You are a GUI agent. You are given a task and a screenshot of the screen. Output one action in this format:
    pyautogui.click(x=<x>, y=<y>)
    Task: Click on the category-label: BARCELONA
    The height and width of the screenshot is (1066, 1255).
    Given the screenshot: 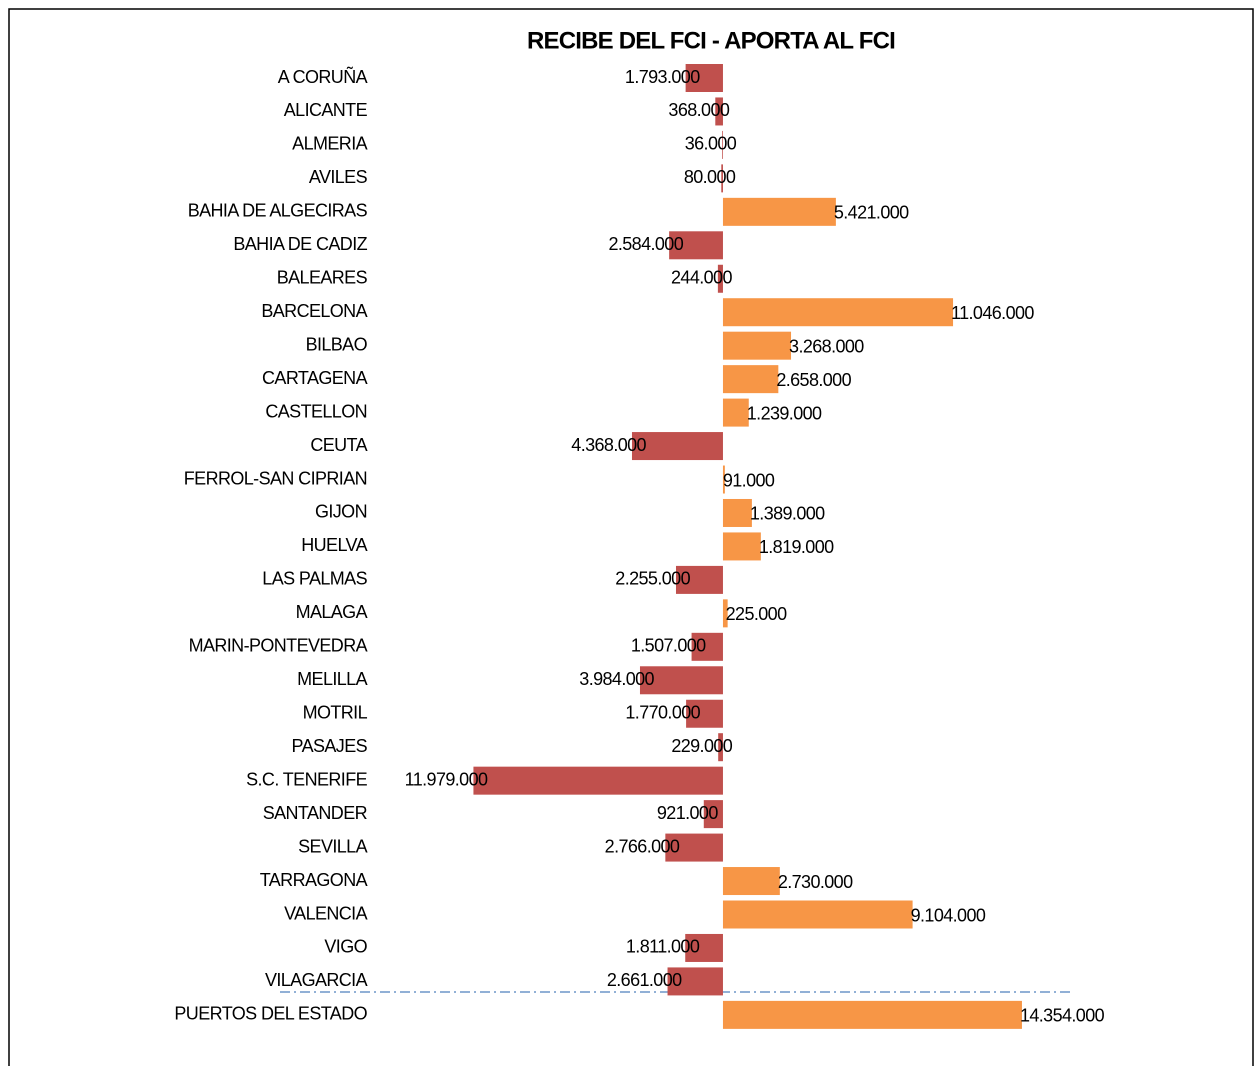 What is the action you would take?
    pyautogui.click(x=314, y=311)
    